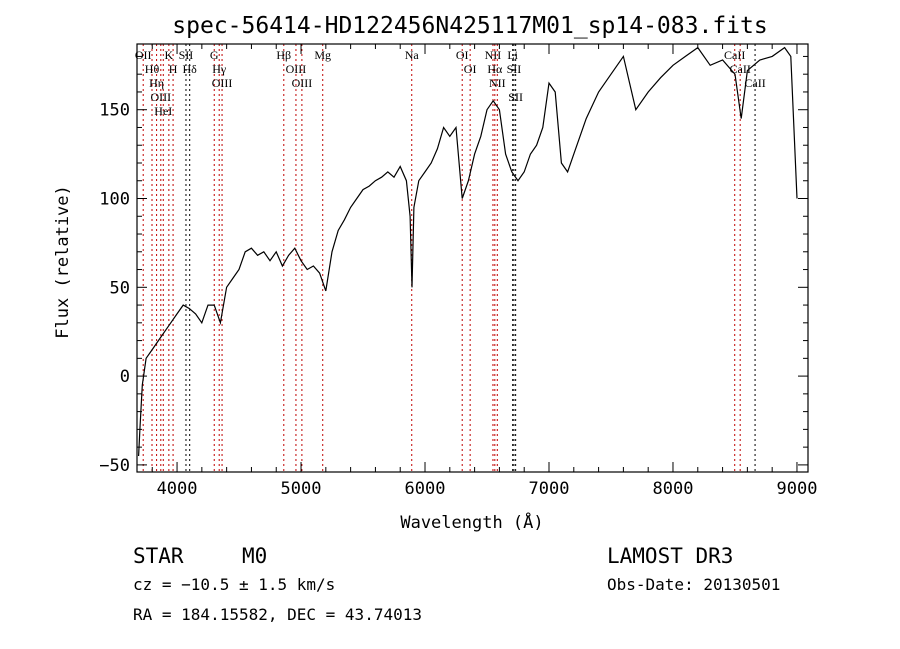 The height and width of the screenshot is (649, 900). I want to click on spectral-line-label: Hη, so click(156, 83).